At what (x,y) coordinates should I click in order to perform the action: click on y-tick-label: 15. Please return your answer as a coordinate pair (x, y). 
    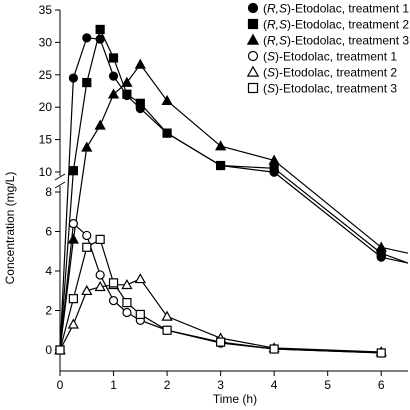
    Looking at the image, I should click on (46, 140).